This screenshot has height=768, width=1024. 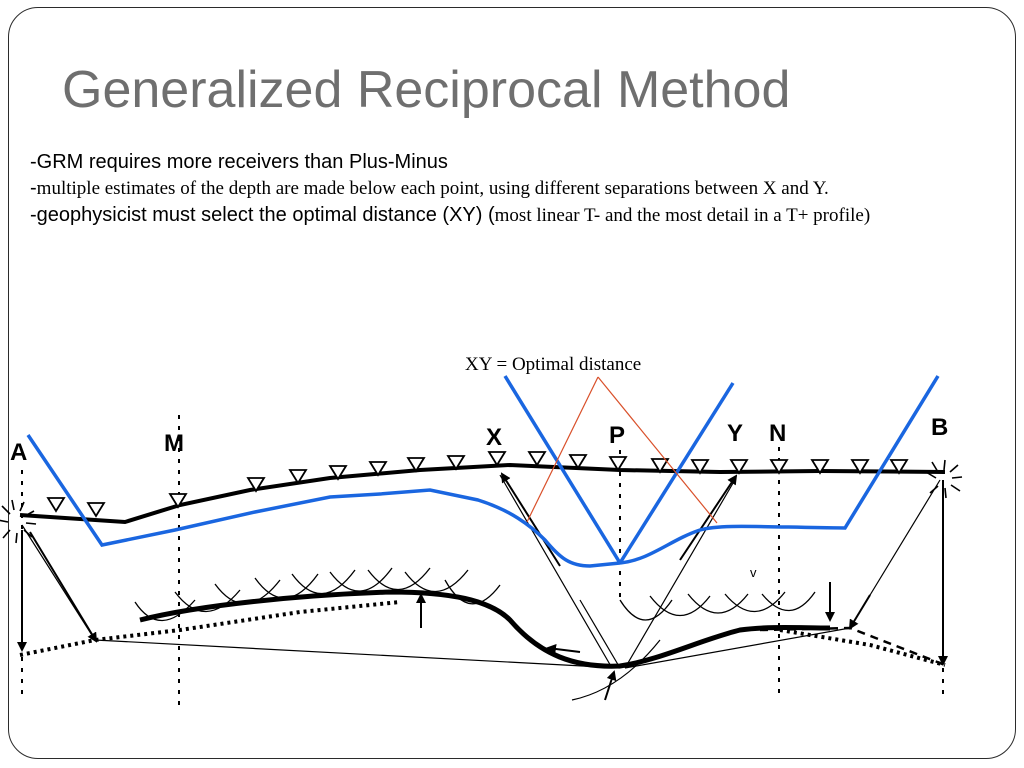 I want to click on arrow-refractor-left, so click(x=563, y=649).